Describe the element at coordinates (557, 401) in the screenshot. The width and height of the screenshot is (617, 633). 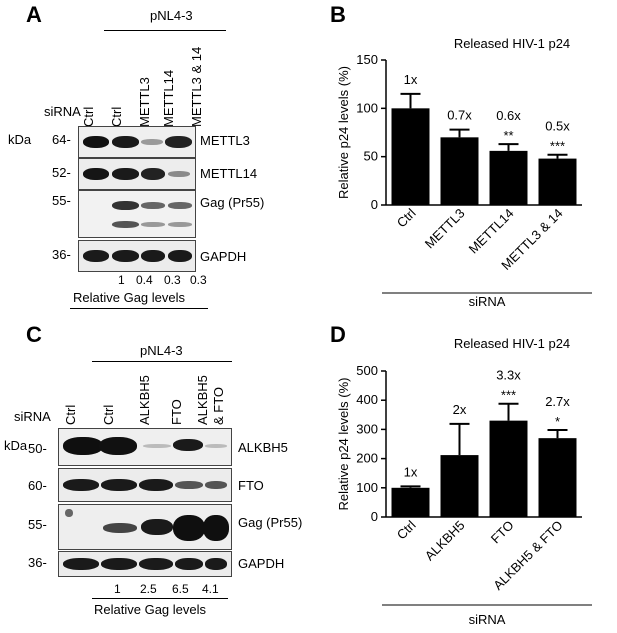
I see `chart-d-fold-3: 2.7x` at that location.